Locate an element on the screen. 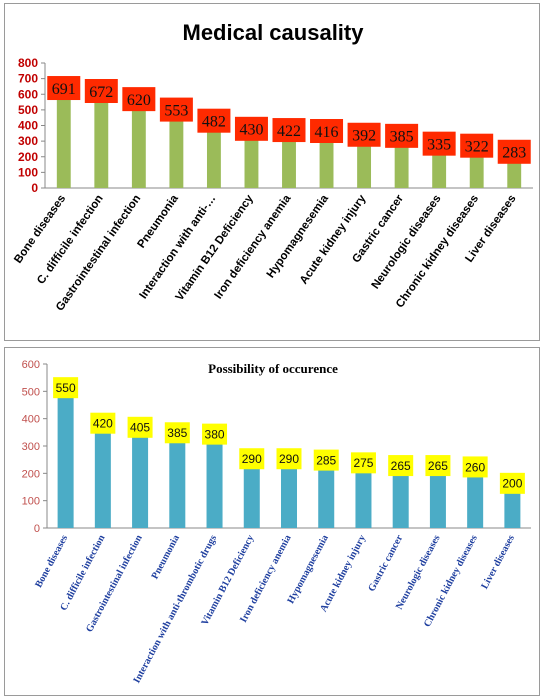  data-label: 380 is located at coordinates (215, 434).